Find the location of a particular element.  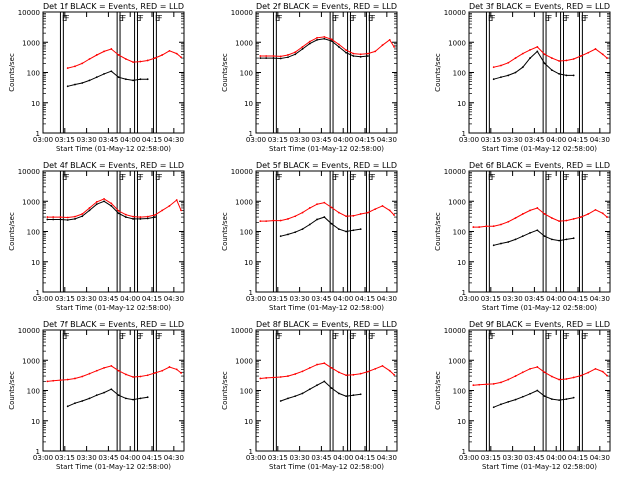

panel-title: Det 6f BLACK = Events, RED = LLD is located at coordinates (539, 165).